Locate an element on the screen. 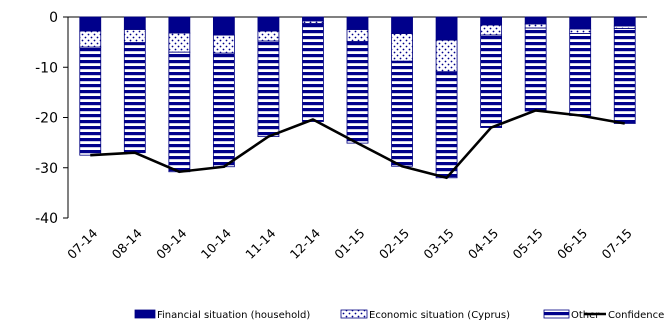 The image size is (667, 333). x-tick-label: 01-15 is located at coordinates (349, 244).